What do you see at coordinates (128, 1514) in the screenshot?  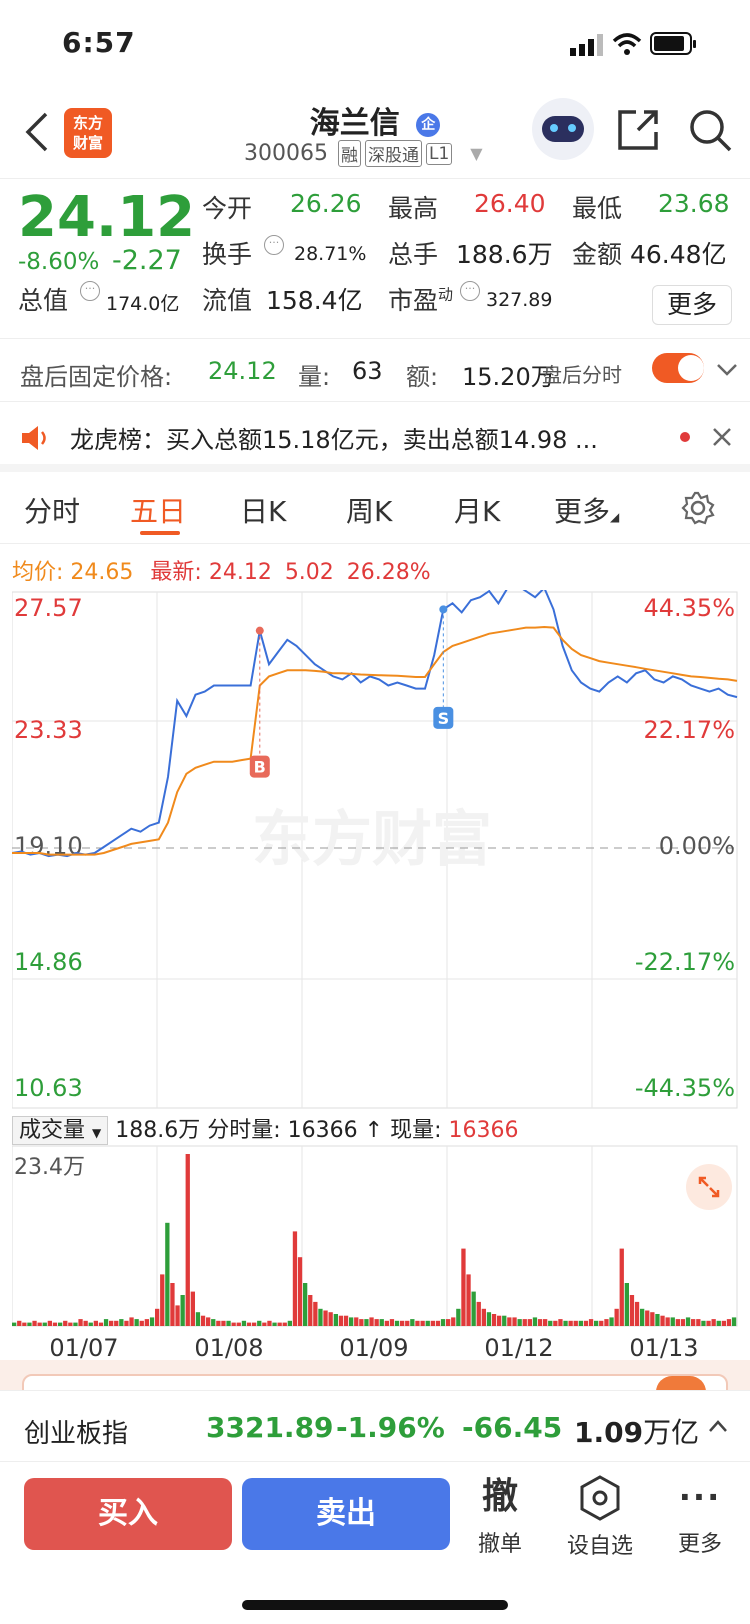 I see `buy-button: 买入` at bounding box center [128, 1514].